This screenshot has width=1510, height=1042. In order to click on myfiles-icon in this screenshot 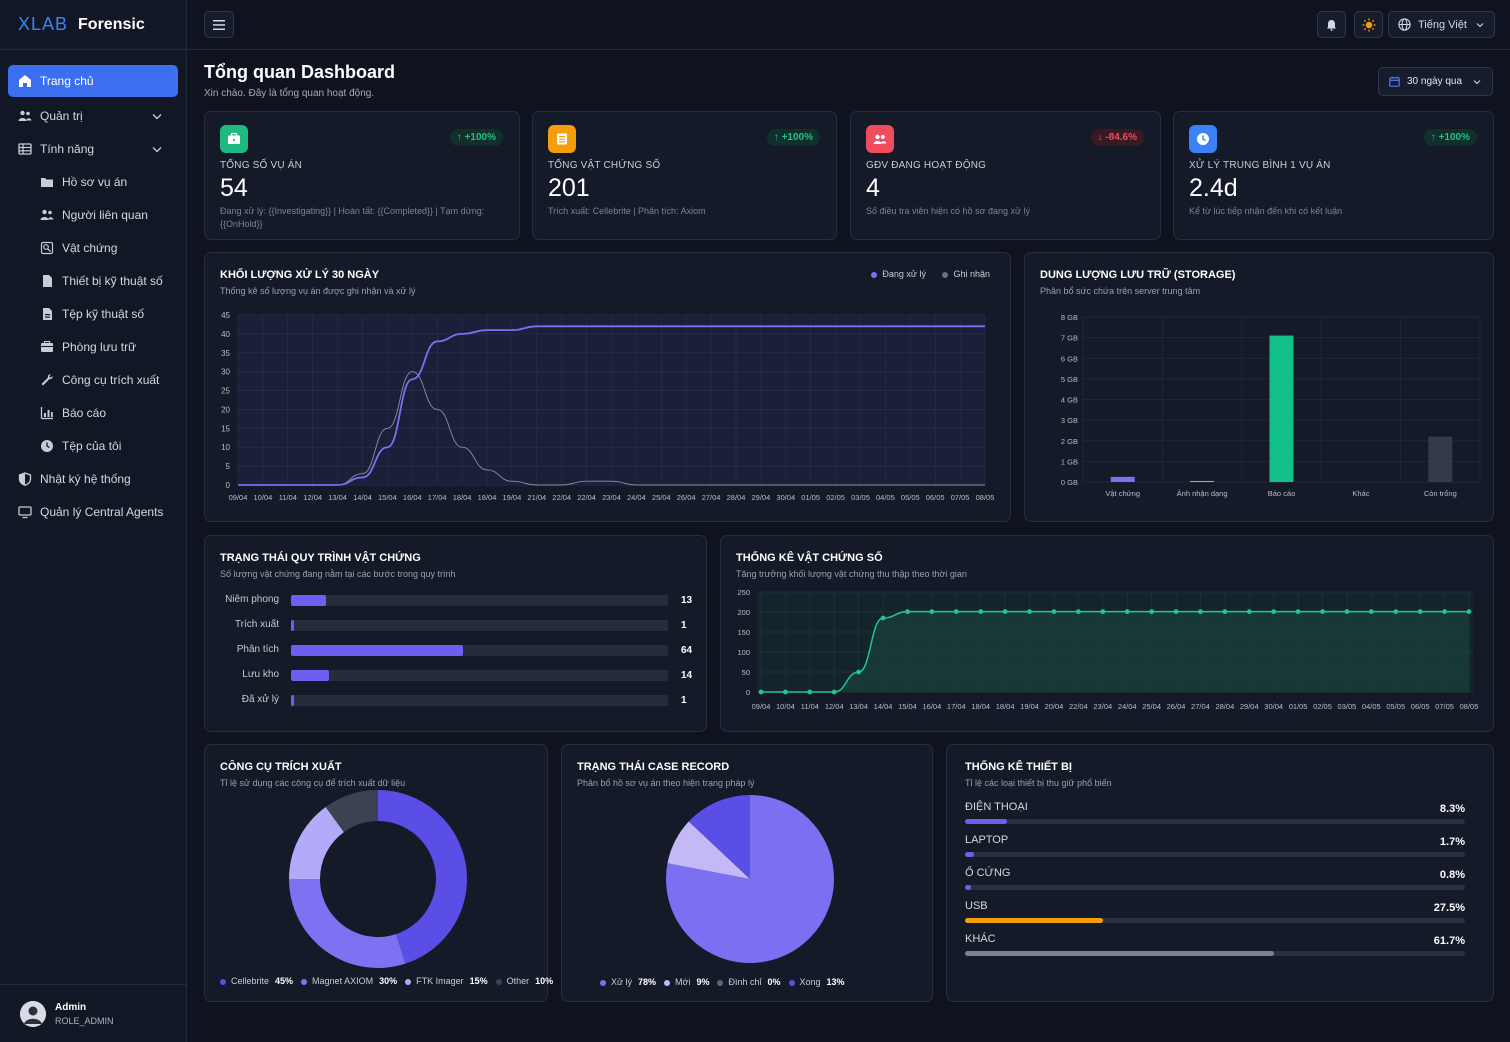, I will do `click(47, 446)`.